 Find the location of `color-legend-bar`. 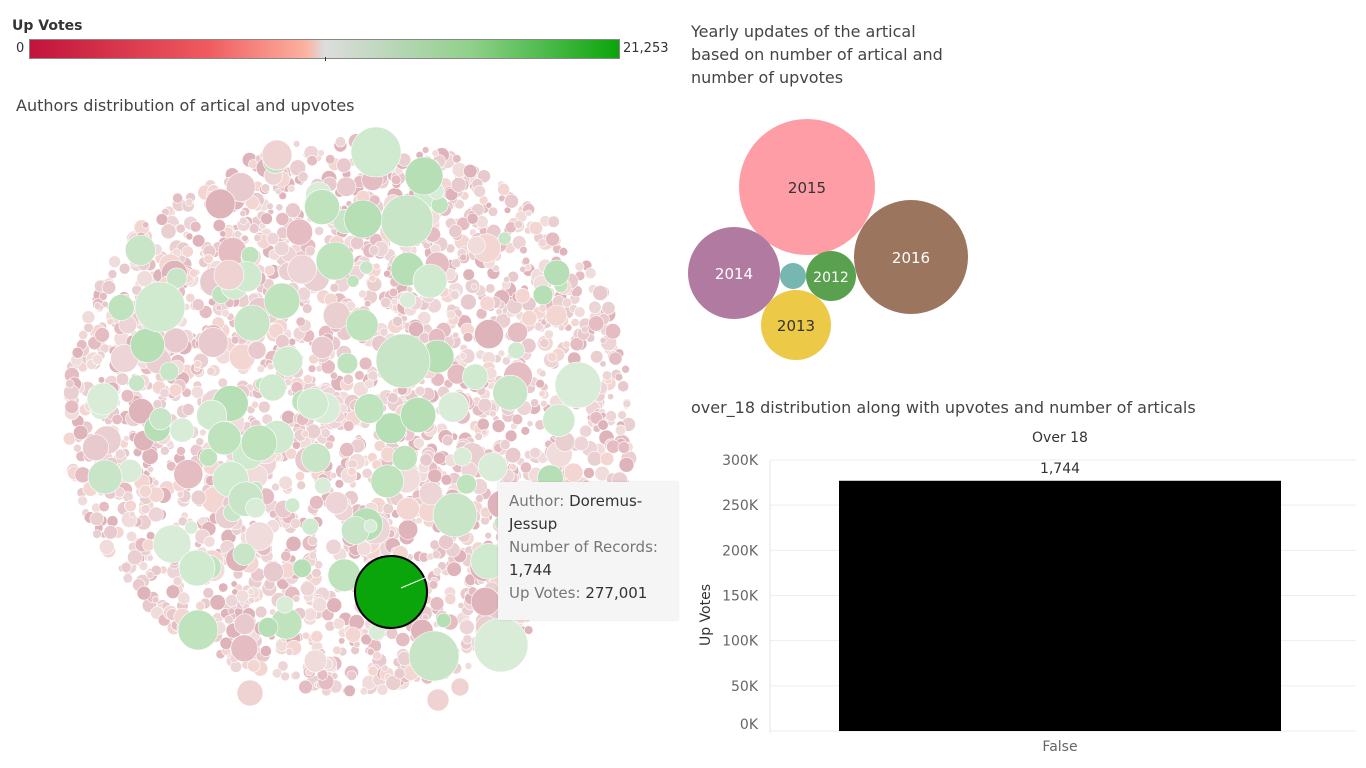

color-legend-bar is located at coordinates (324, 49).